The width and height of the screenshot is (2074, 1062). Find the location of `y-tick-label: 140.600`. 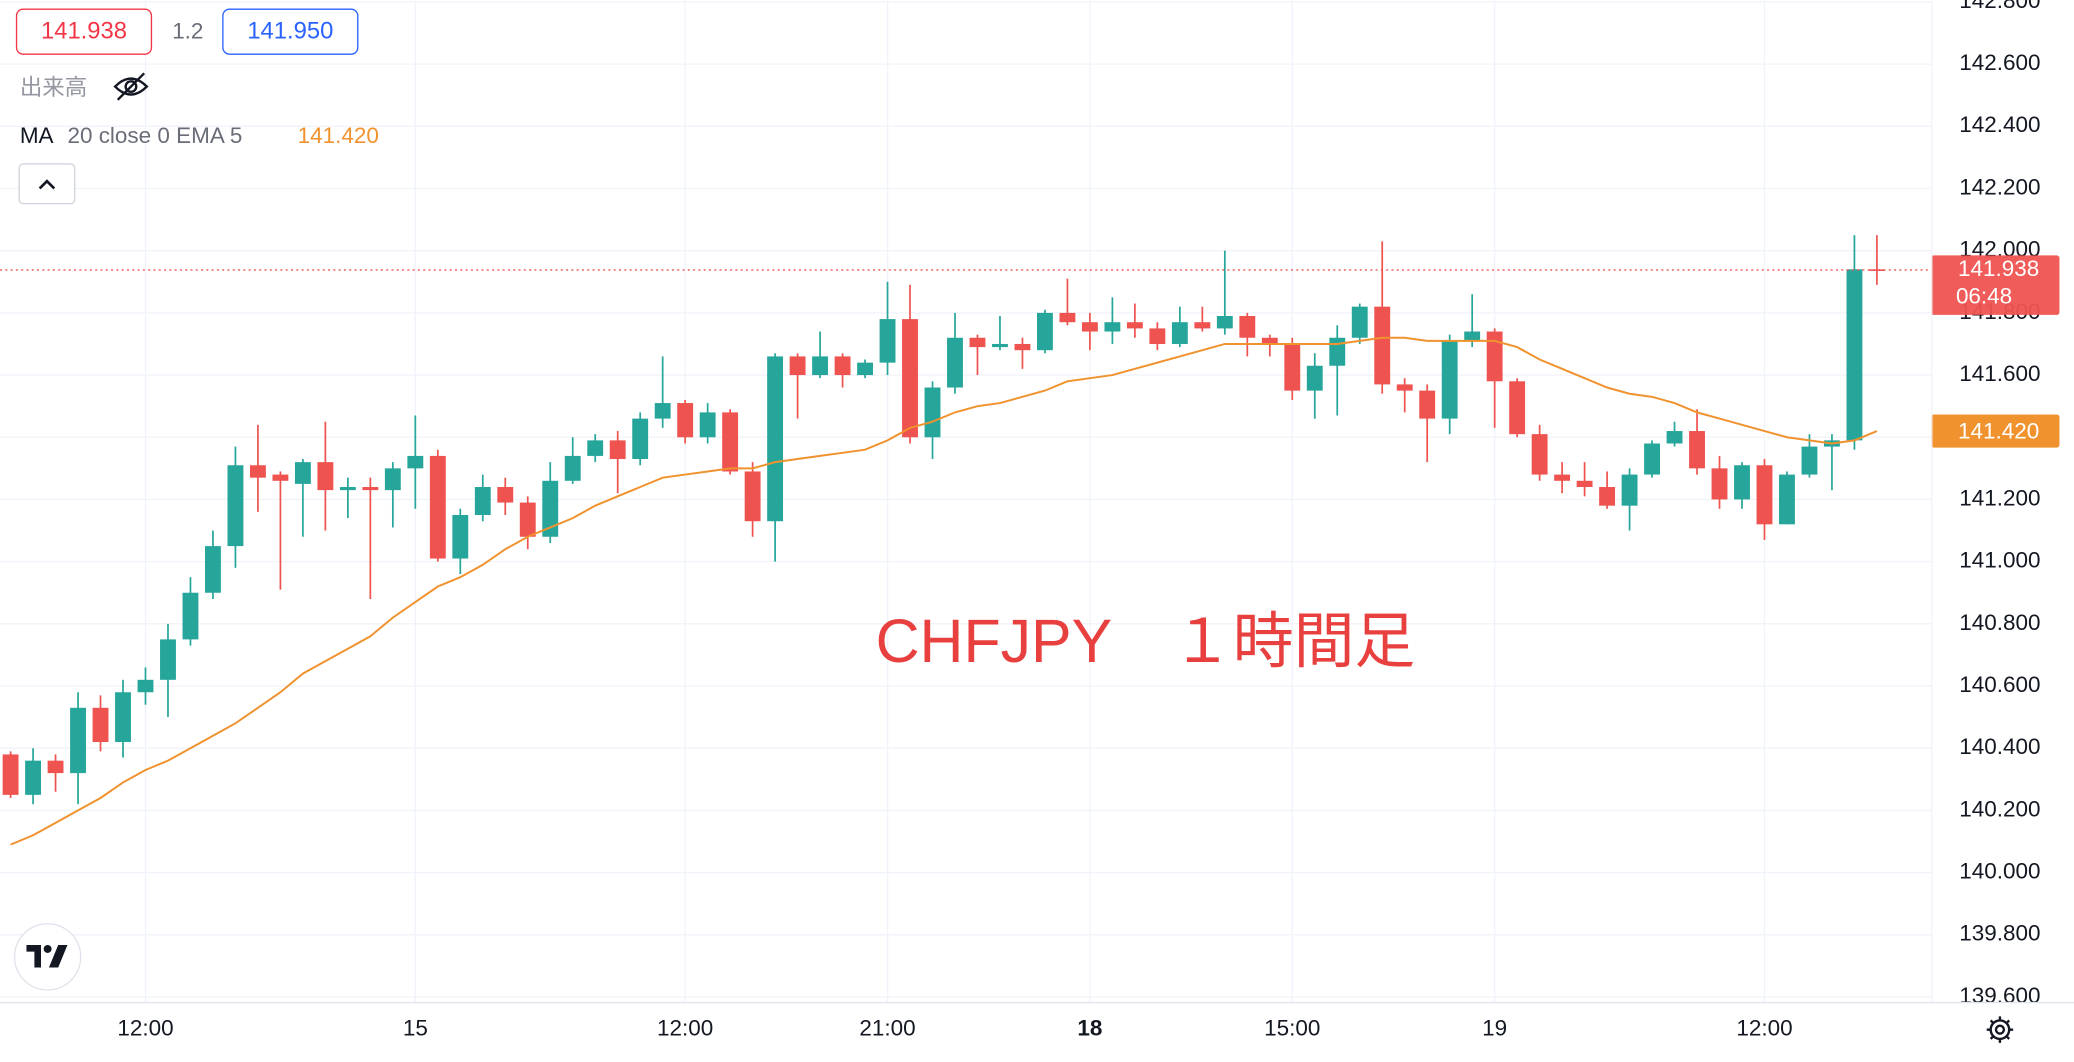

y-tick-label: 140.600 is located at coordinates (1999, 684).